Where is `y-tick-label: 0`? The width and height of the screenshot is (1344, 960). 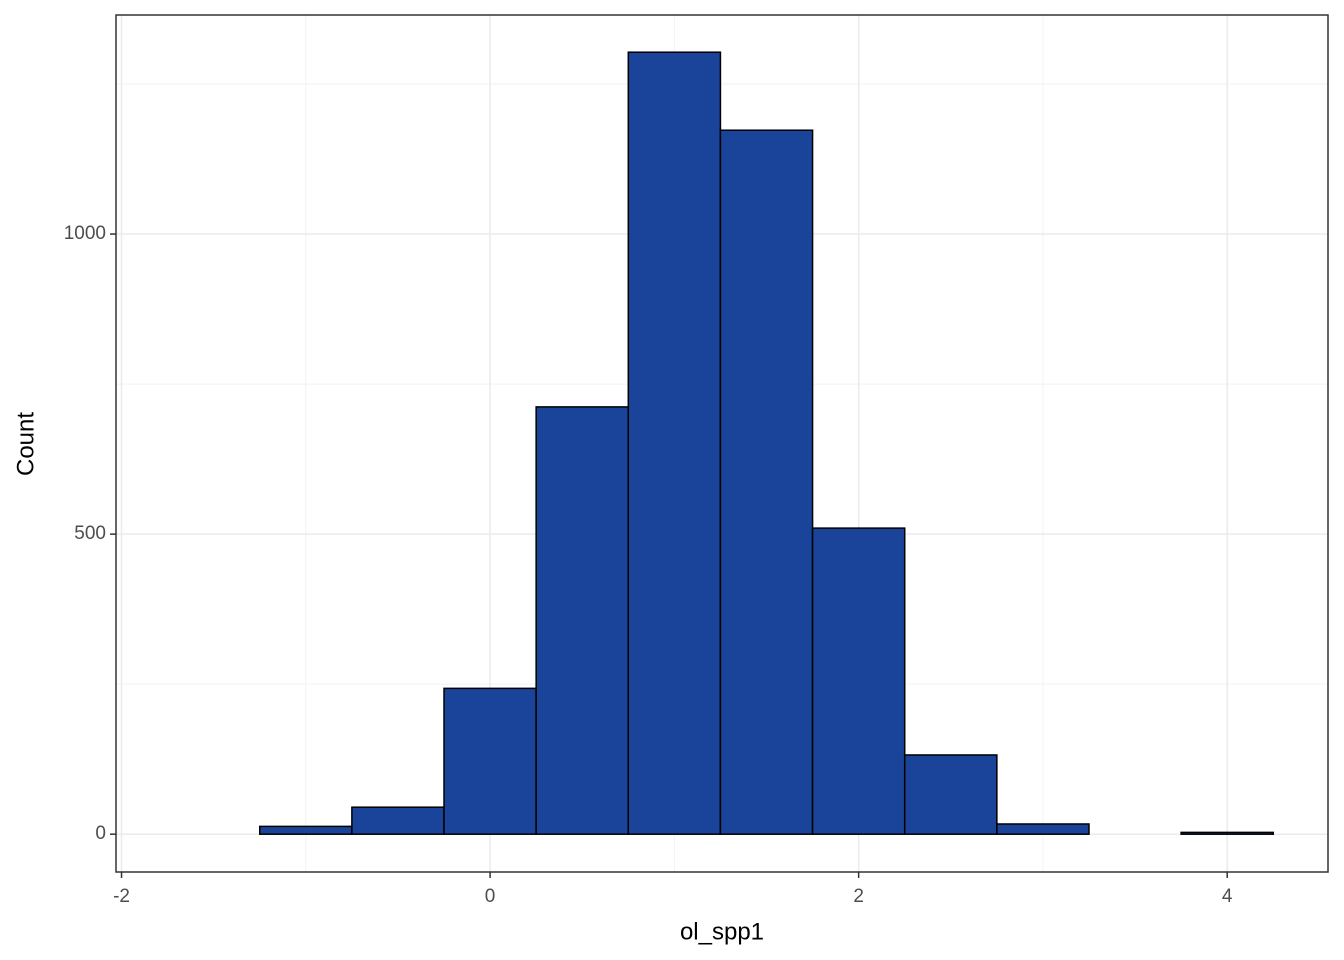 y-tick-label: 0 is located at coordinates (100, 833).